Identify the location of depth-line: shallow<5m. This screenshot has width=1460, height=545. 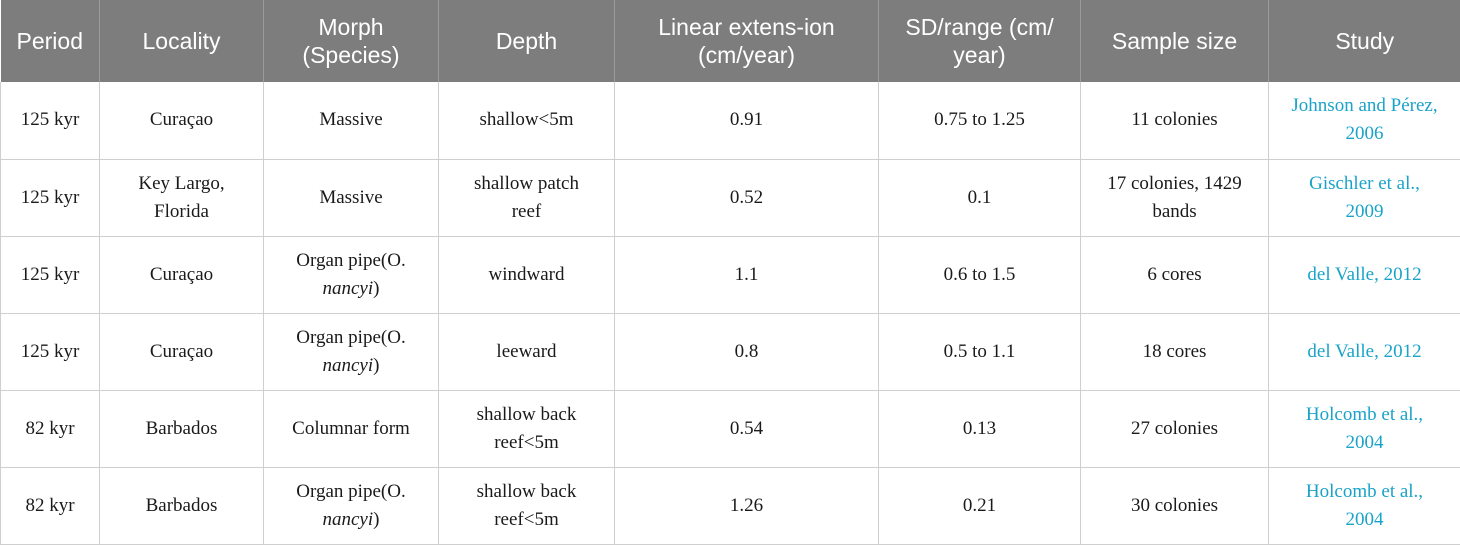
(526, 120).